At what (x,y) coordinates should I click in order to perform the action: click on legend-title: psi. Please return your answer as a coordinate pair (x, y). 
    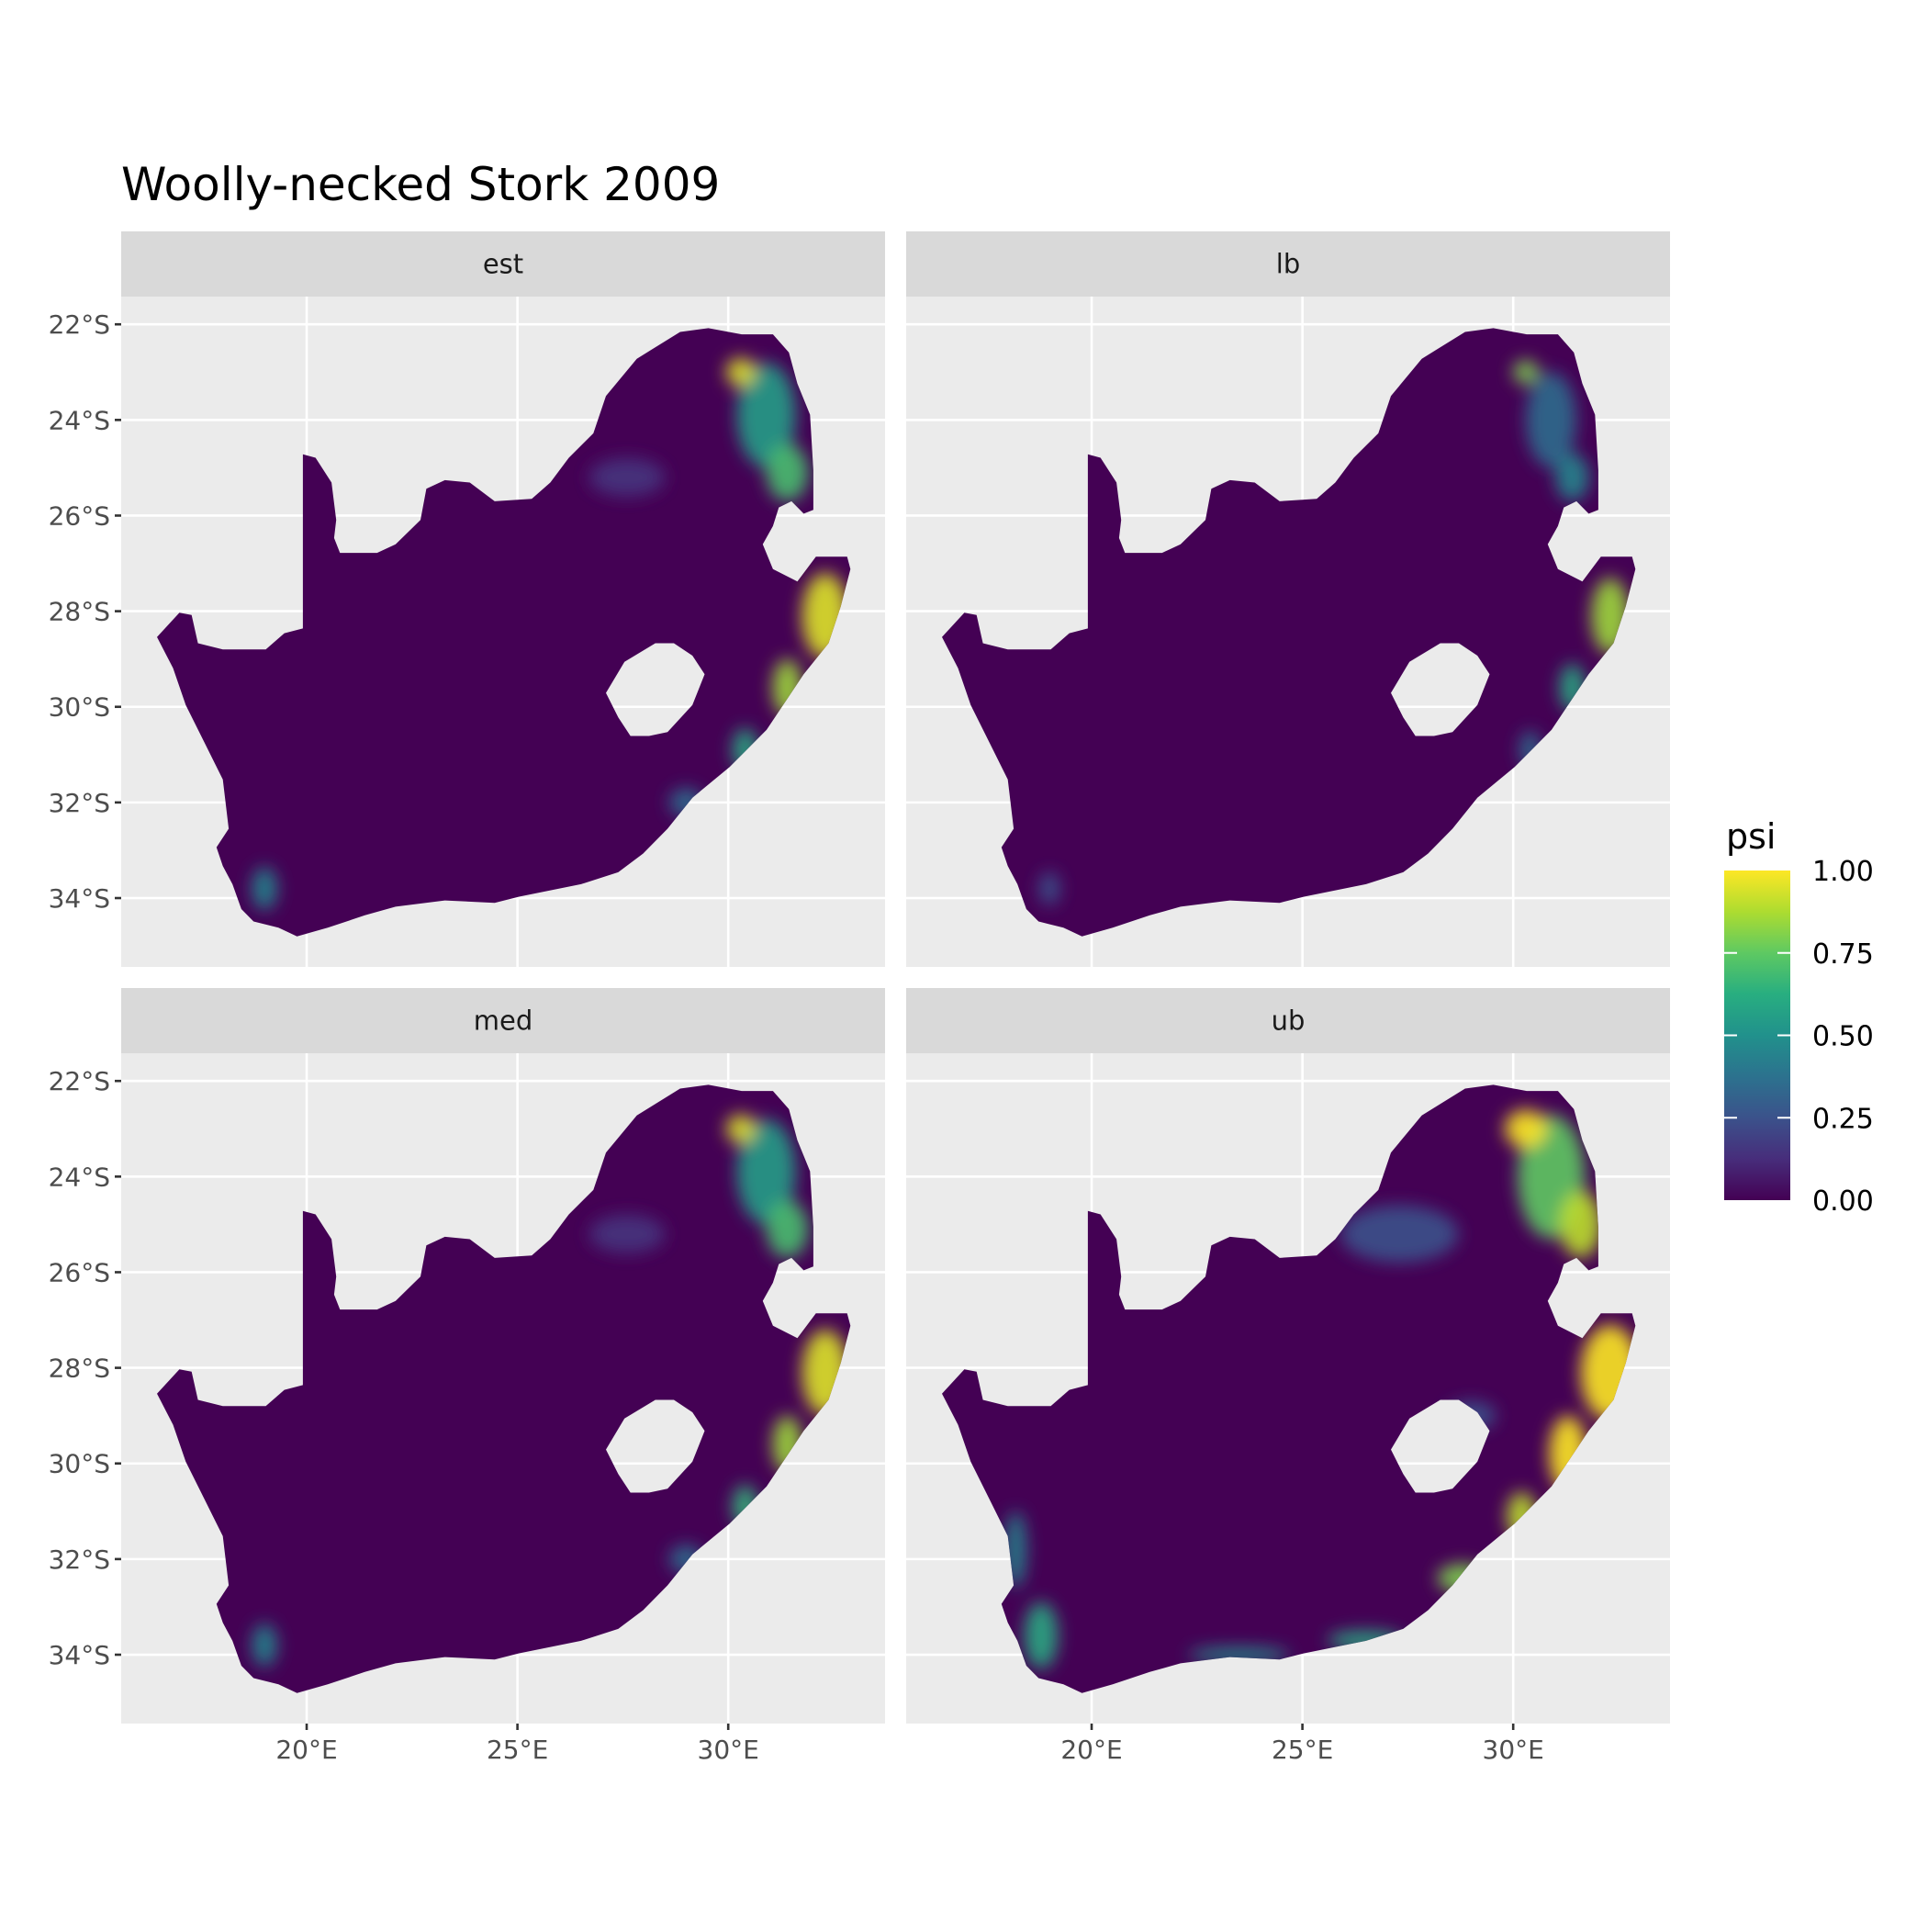
    Looking at the image, I should click on (1751, 836).